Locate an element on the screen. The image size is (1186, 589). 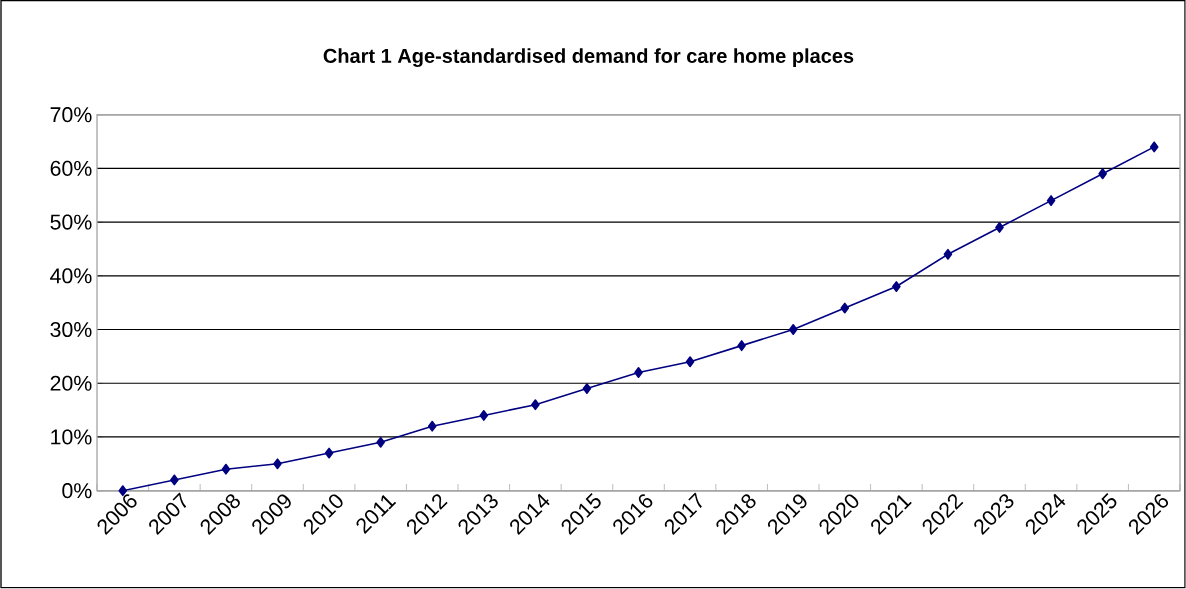
chart-title: Chart 1 Age-standardised demand for care home places is located at coordinates (588, 58).